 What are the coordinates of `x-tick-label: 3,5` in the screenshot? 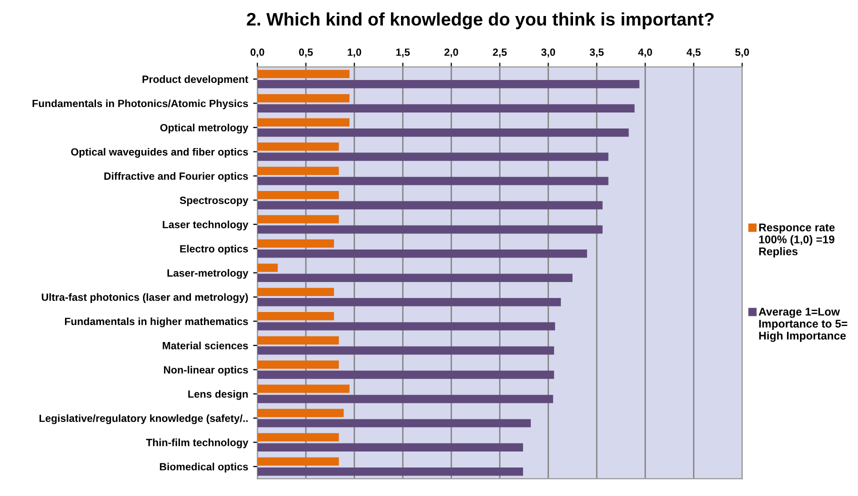 It's located at (597, 53).